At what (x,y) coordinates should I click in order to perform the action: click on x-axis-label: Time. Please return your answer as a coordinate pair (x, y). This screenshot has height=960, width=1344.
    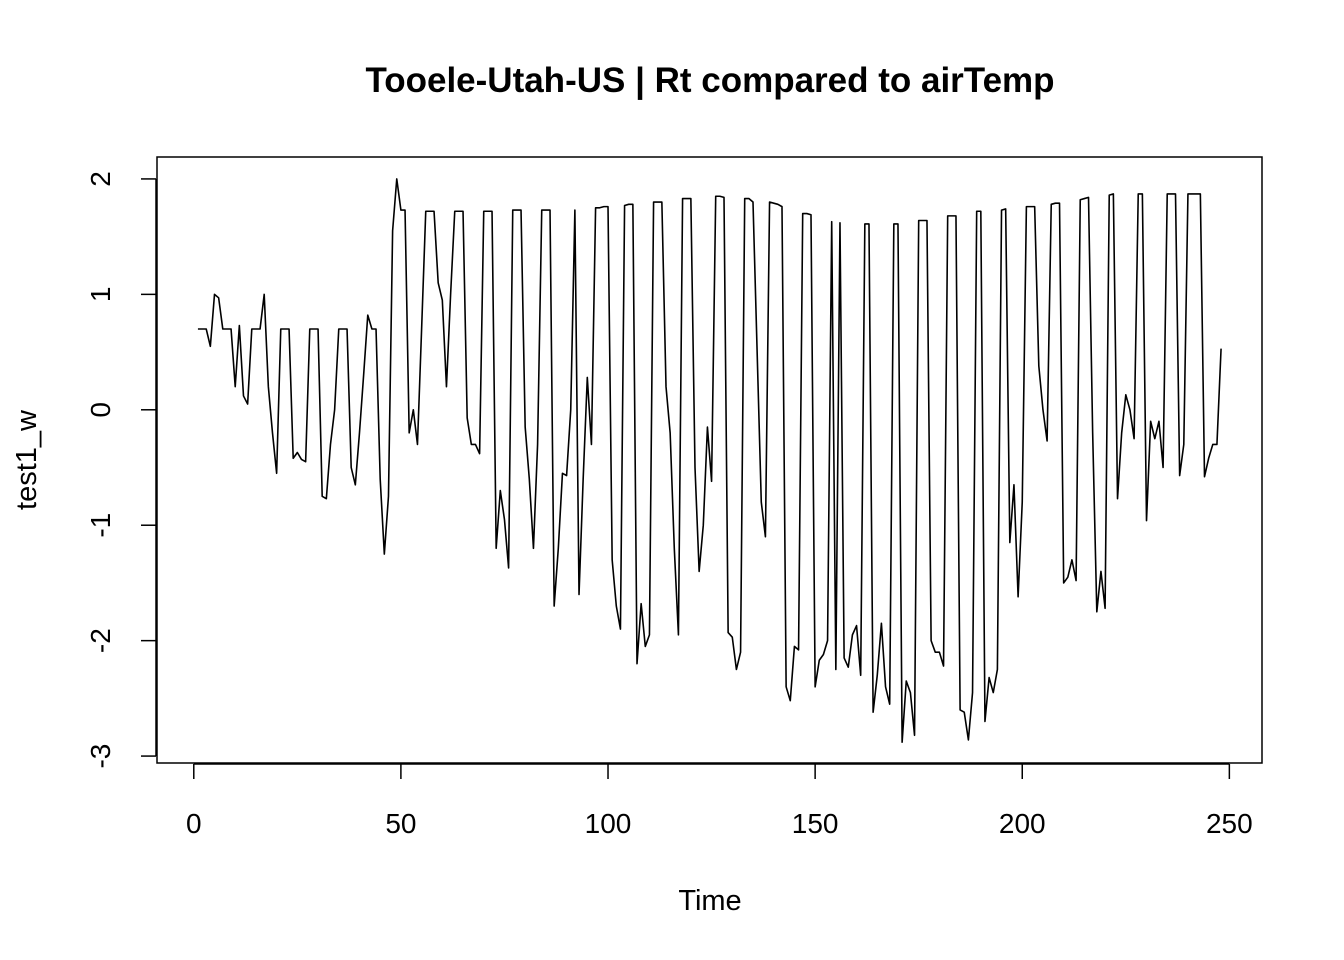
    Looking at the image, I should click on (709, 901).